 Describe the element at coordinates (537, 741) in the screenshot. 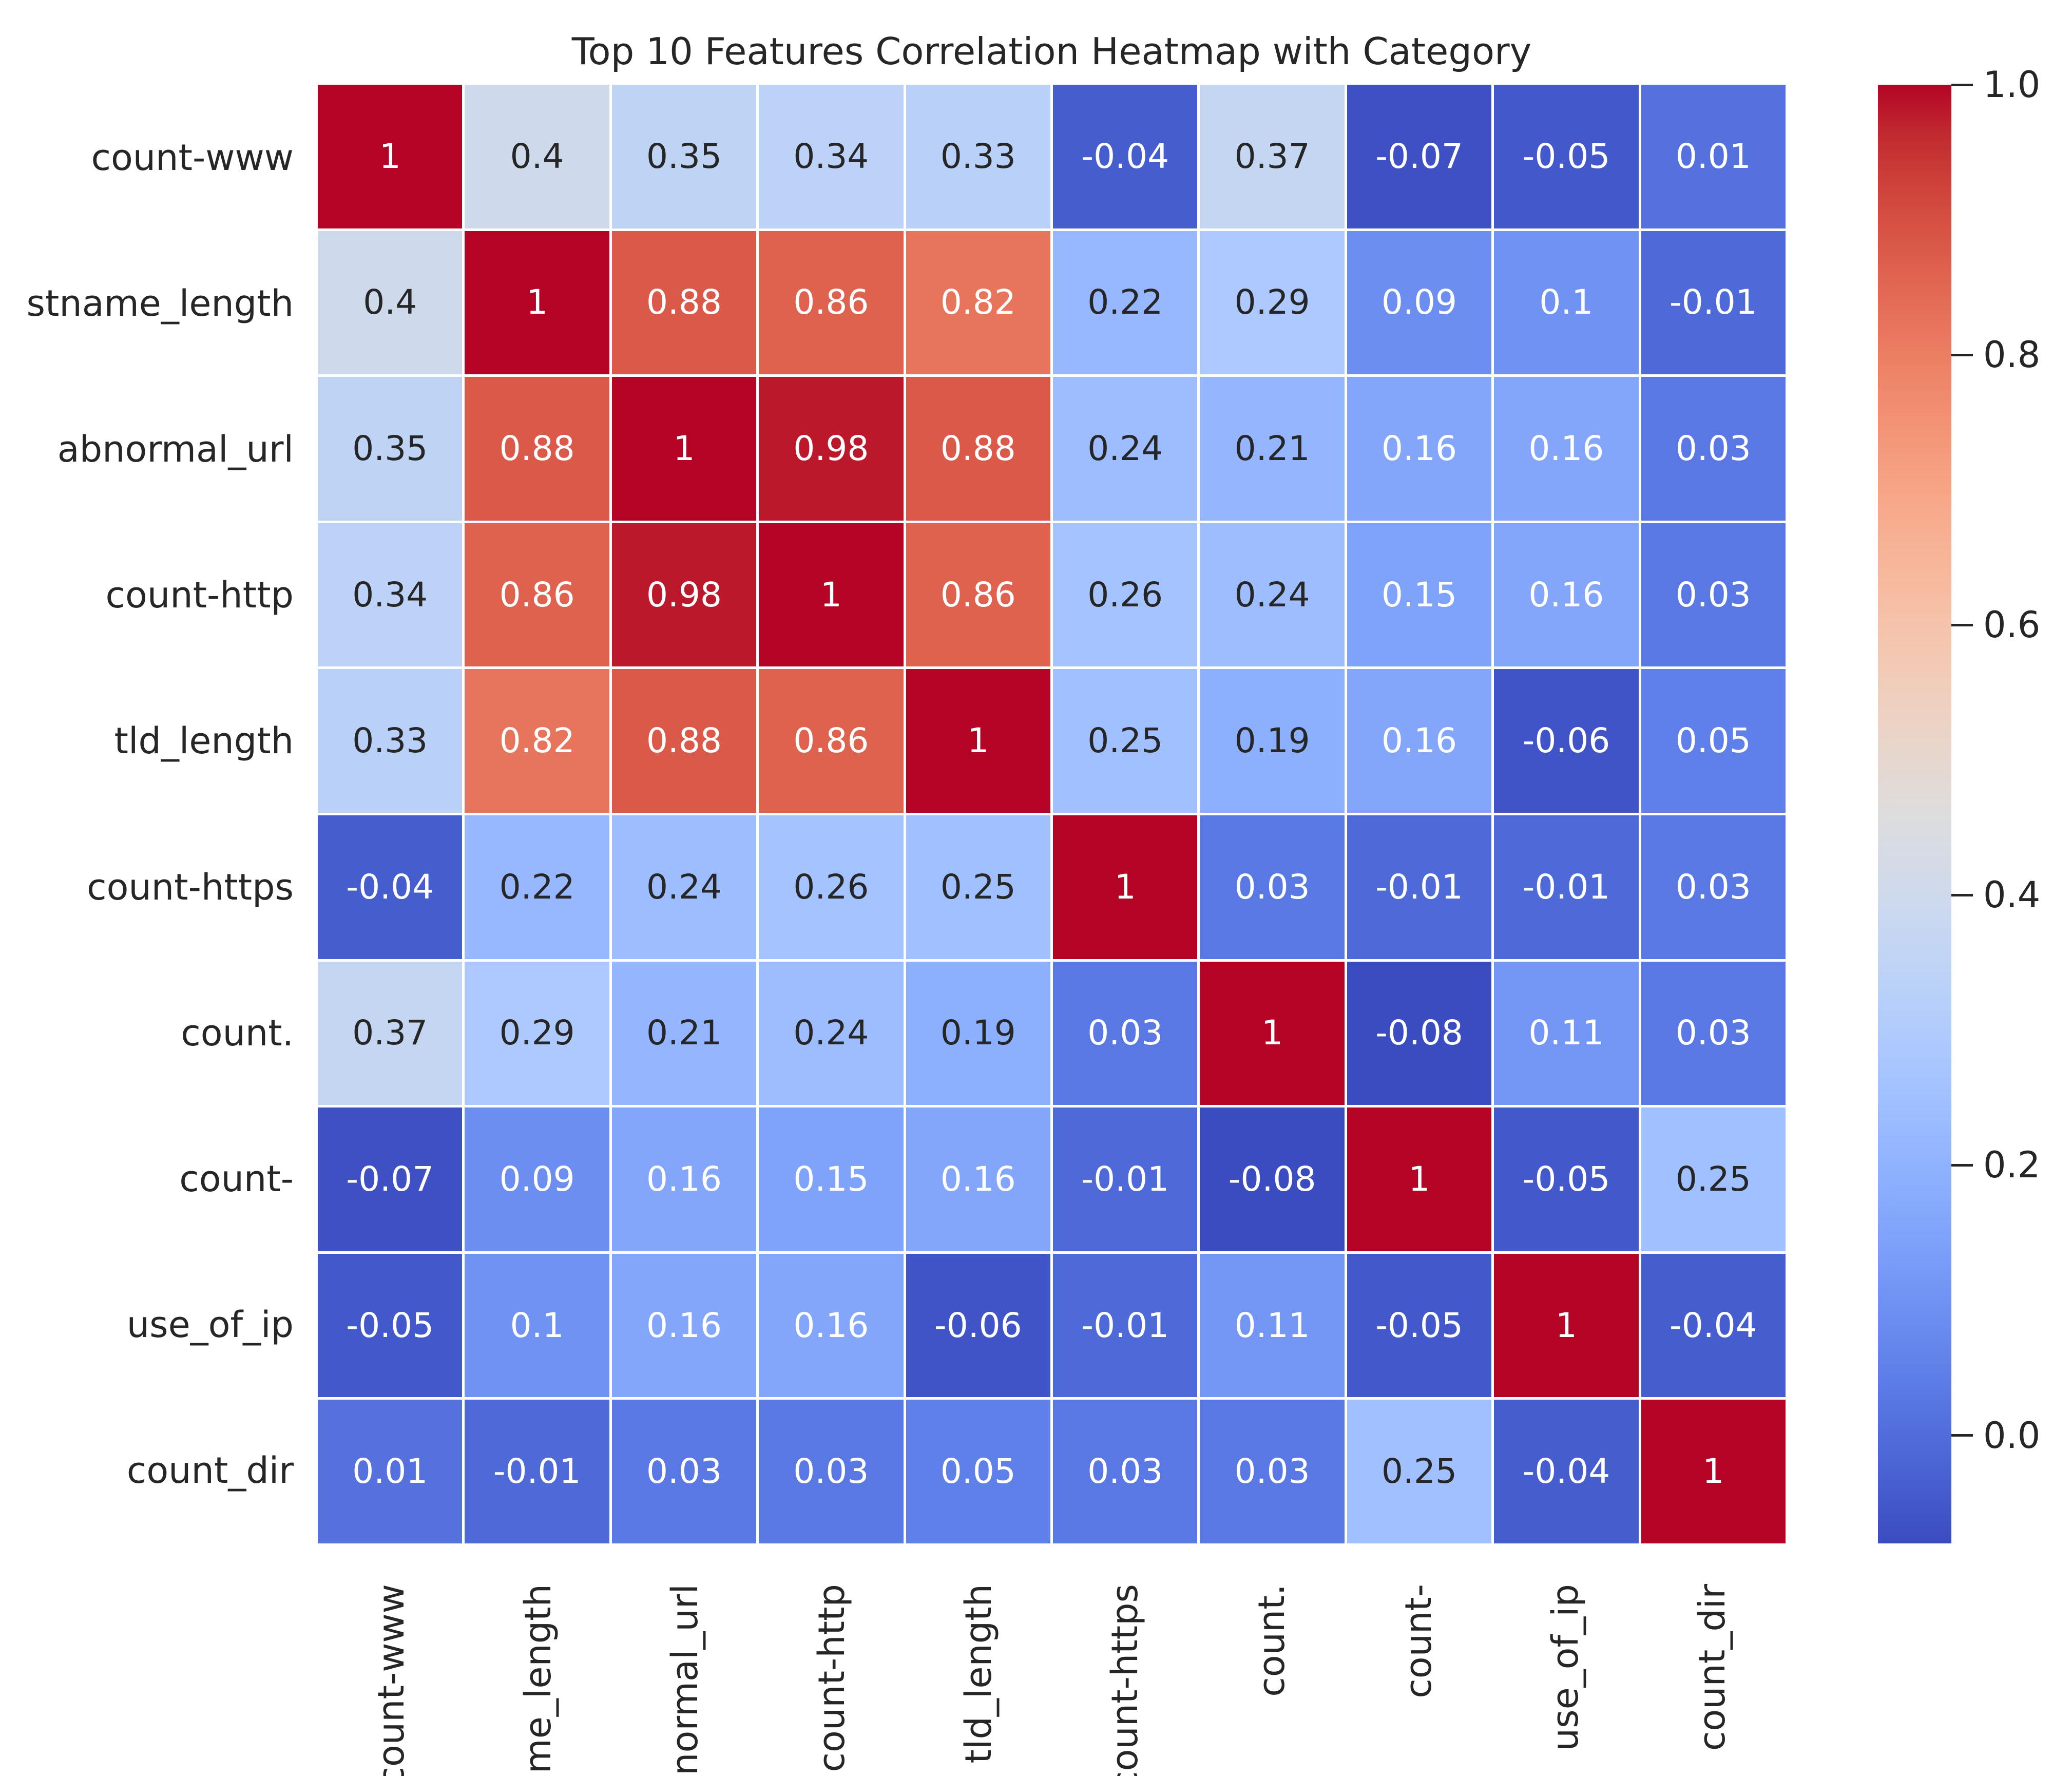

I see `heatmap-cell: 0.82` at that location.